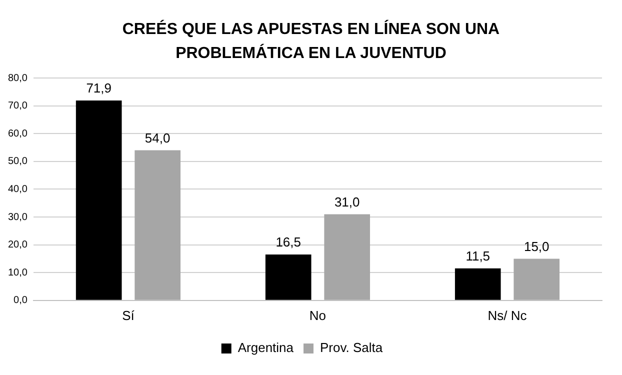 Image resolution: width=622 pixels, height=375 pixels. What do you see at coordinates (289, 242) in the screenshot?
I see `data-label: 16,5` at bounding box center [289, 242].